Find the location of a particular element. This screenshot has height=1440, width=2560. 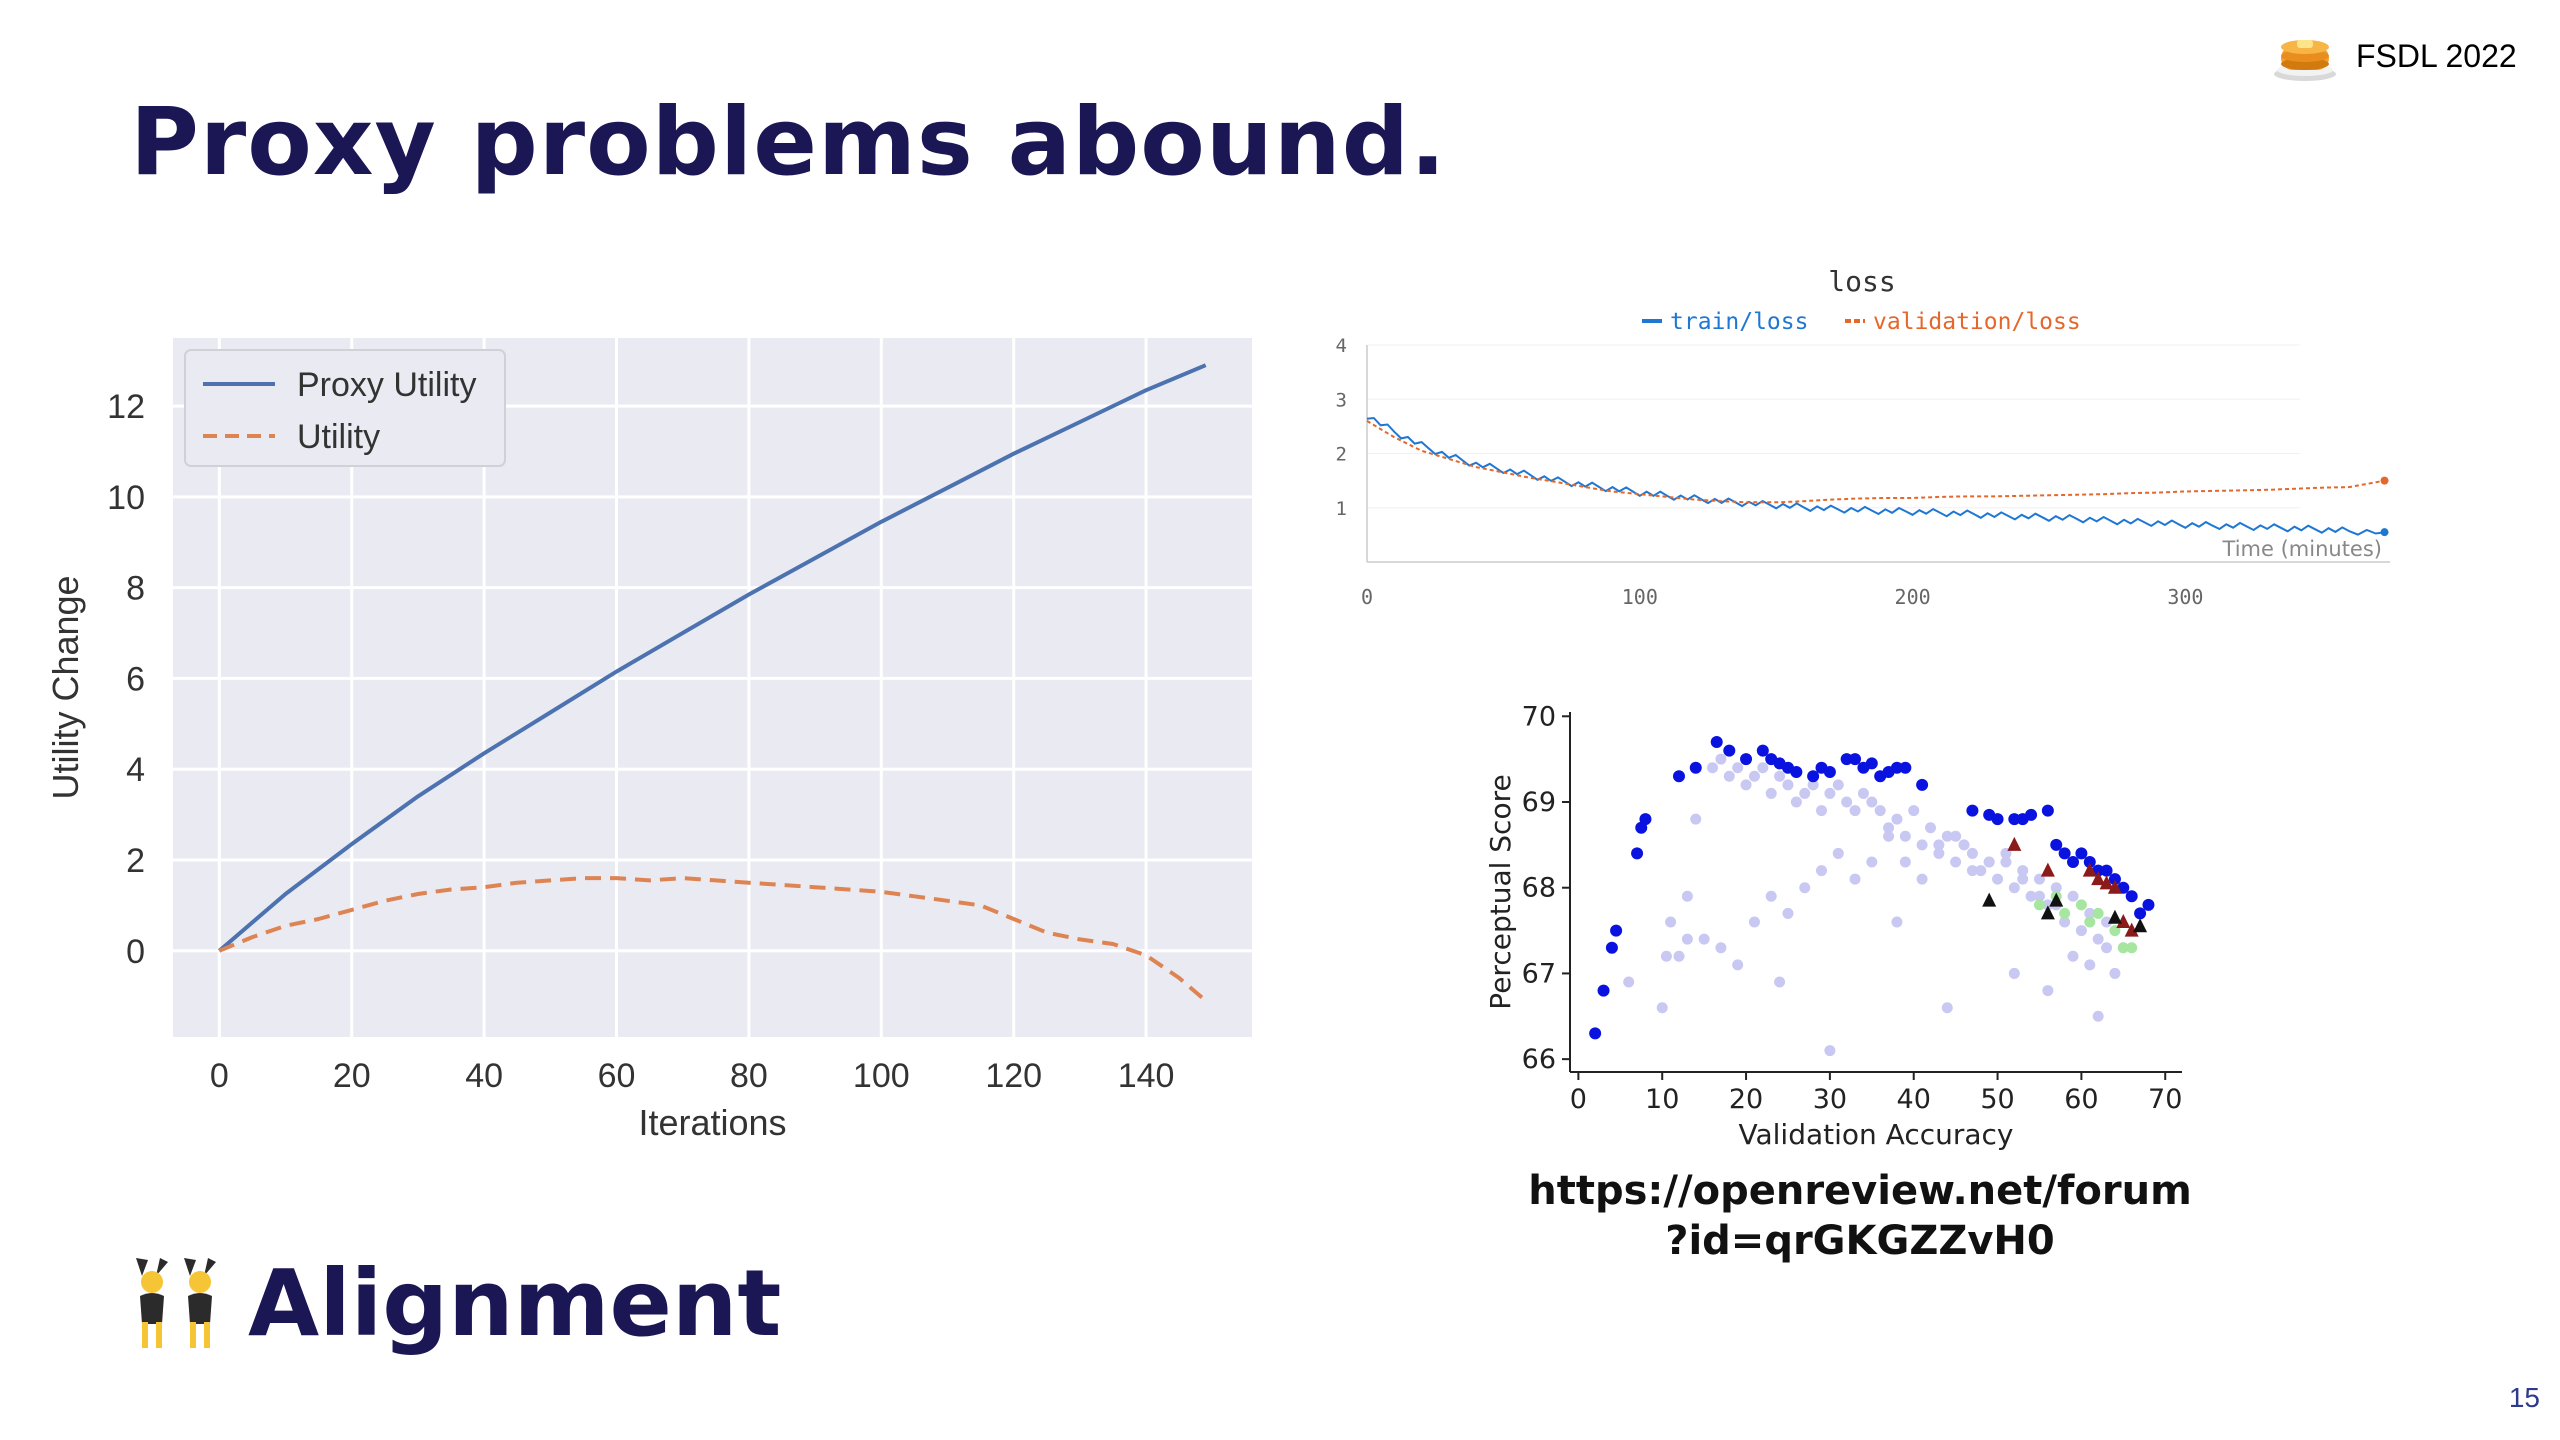

series-line-utility is located at coordinates (713, 939).